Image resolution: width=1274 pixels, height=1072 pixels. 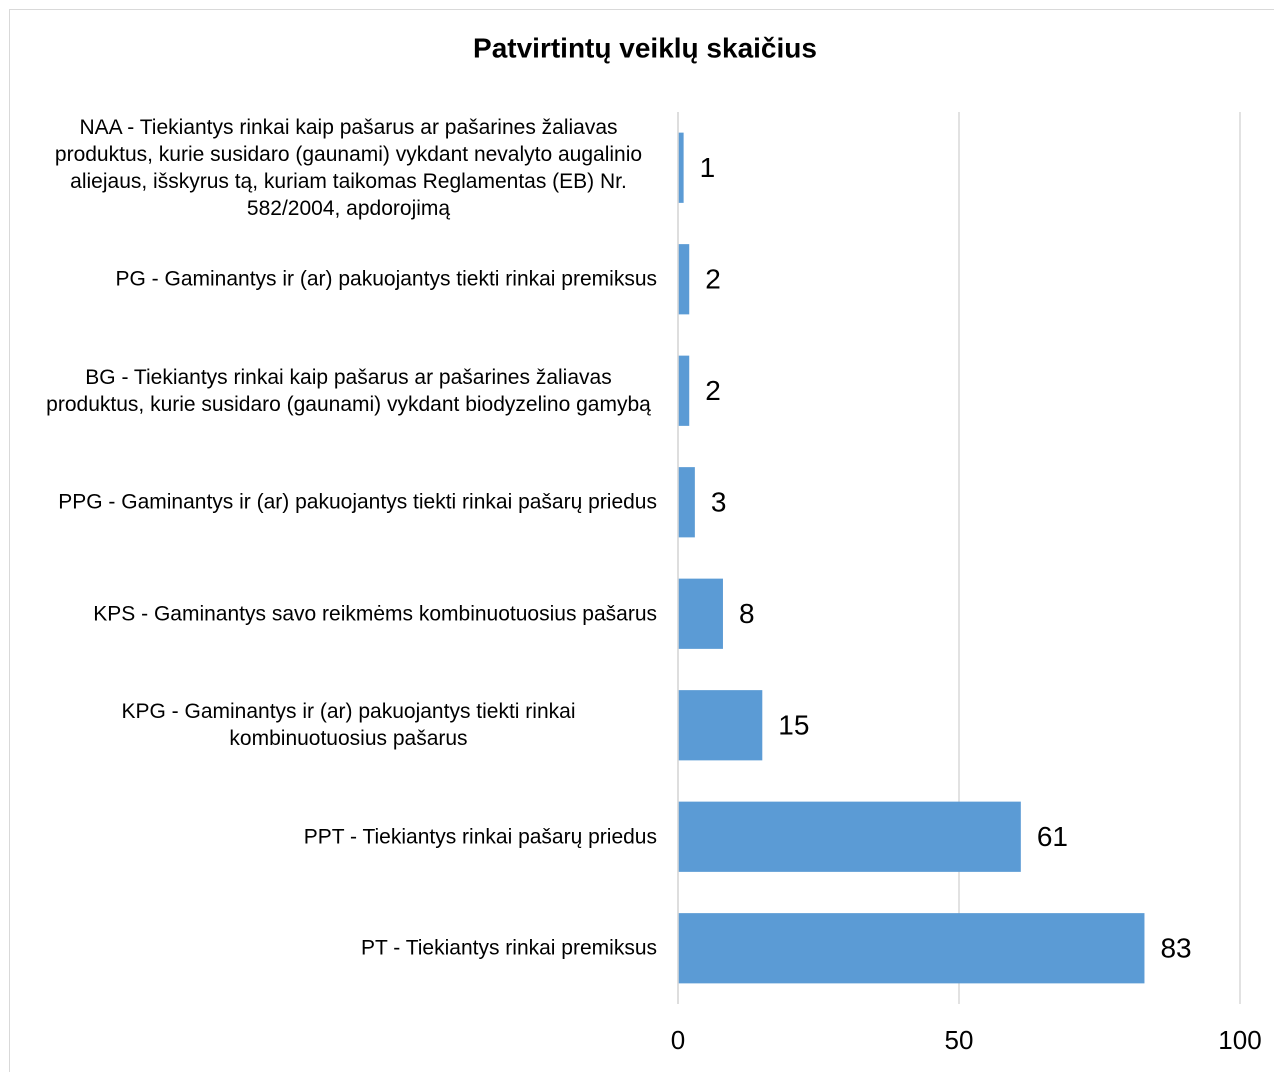 What do you see at coordinates (348, 948) in the screenshot?
I see `y-tick-label-box: PT - Tiekiantys rinkai premiksus` at bounding box center [348, 948].